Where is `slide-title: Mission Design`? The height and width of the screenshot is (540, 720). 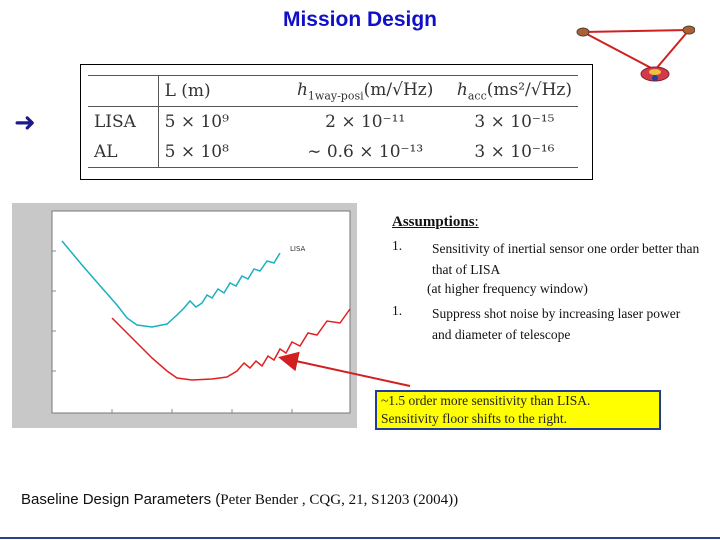
slide-title: Mission Design is located at coordinates (360, 19).